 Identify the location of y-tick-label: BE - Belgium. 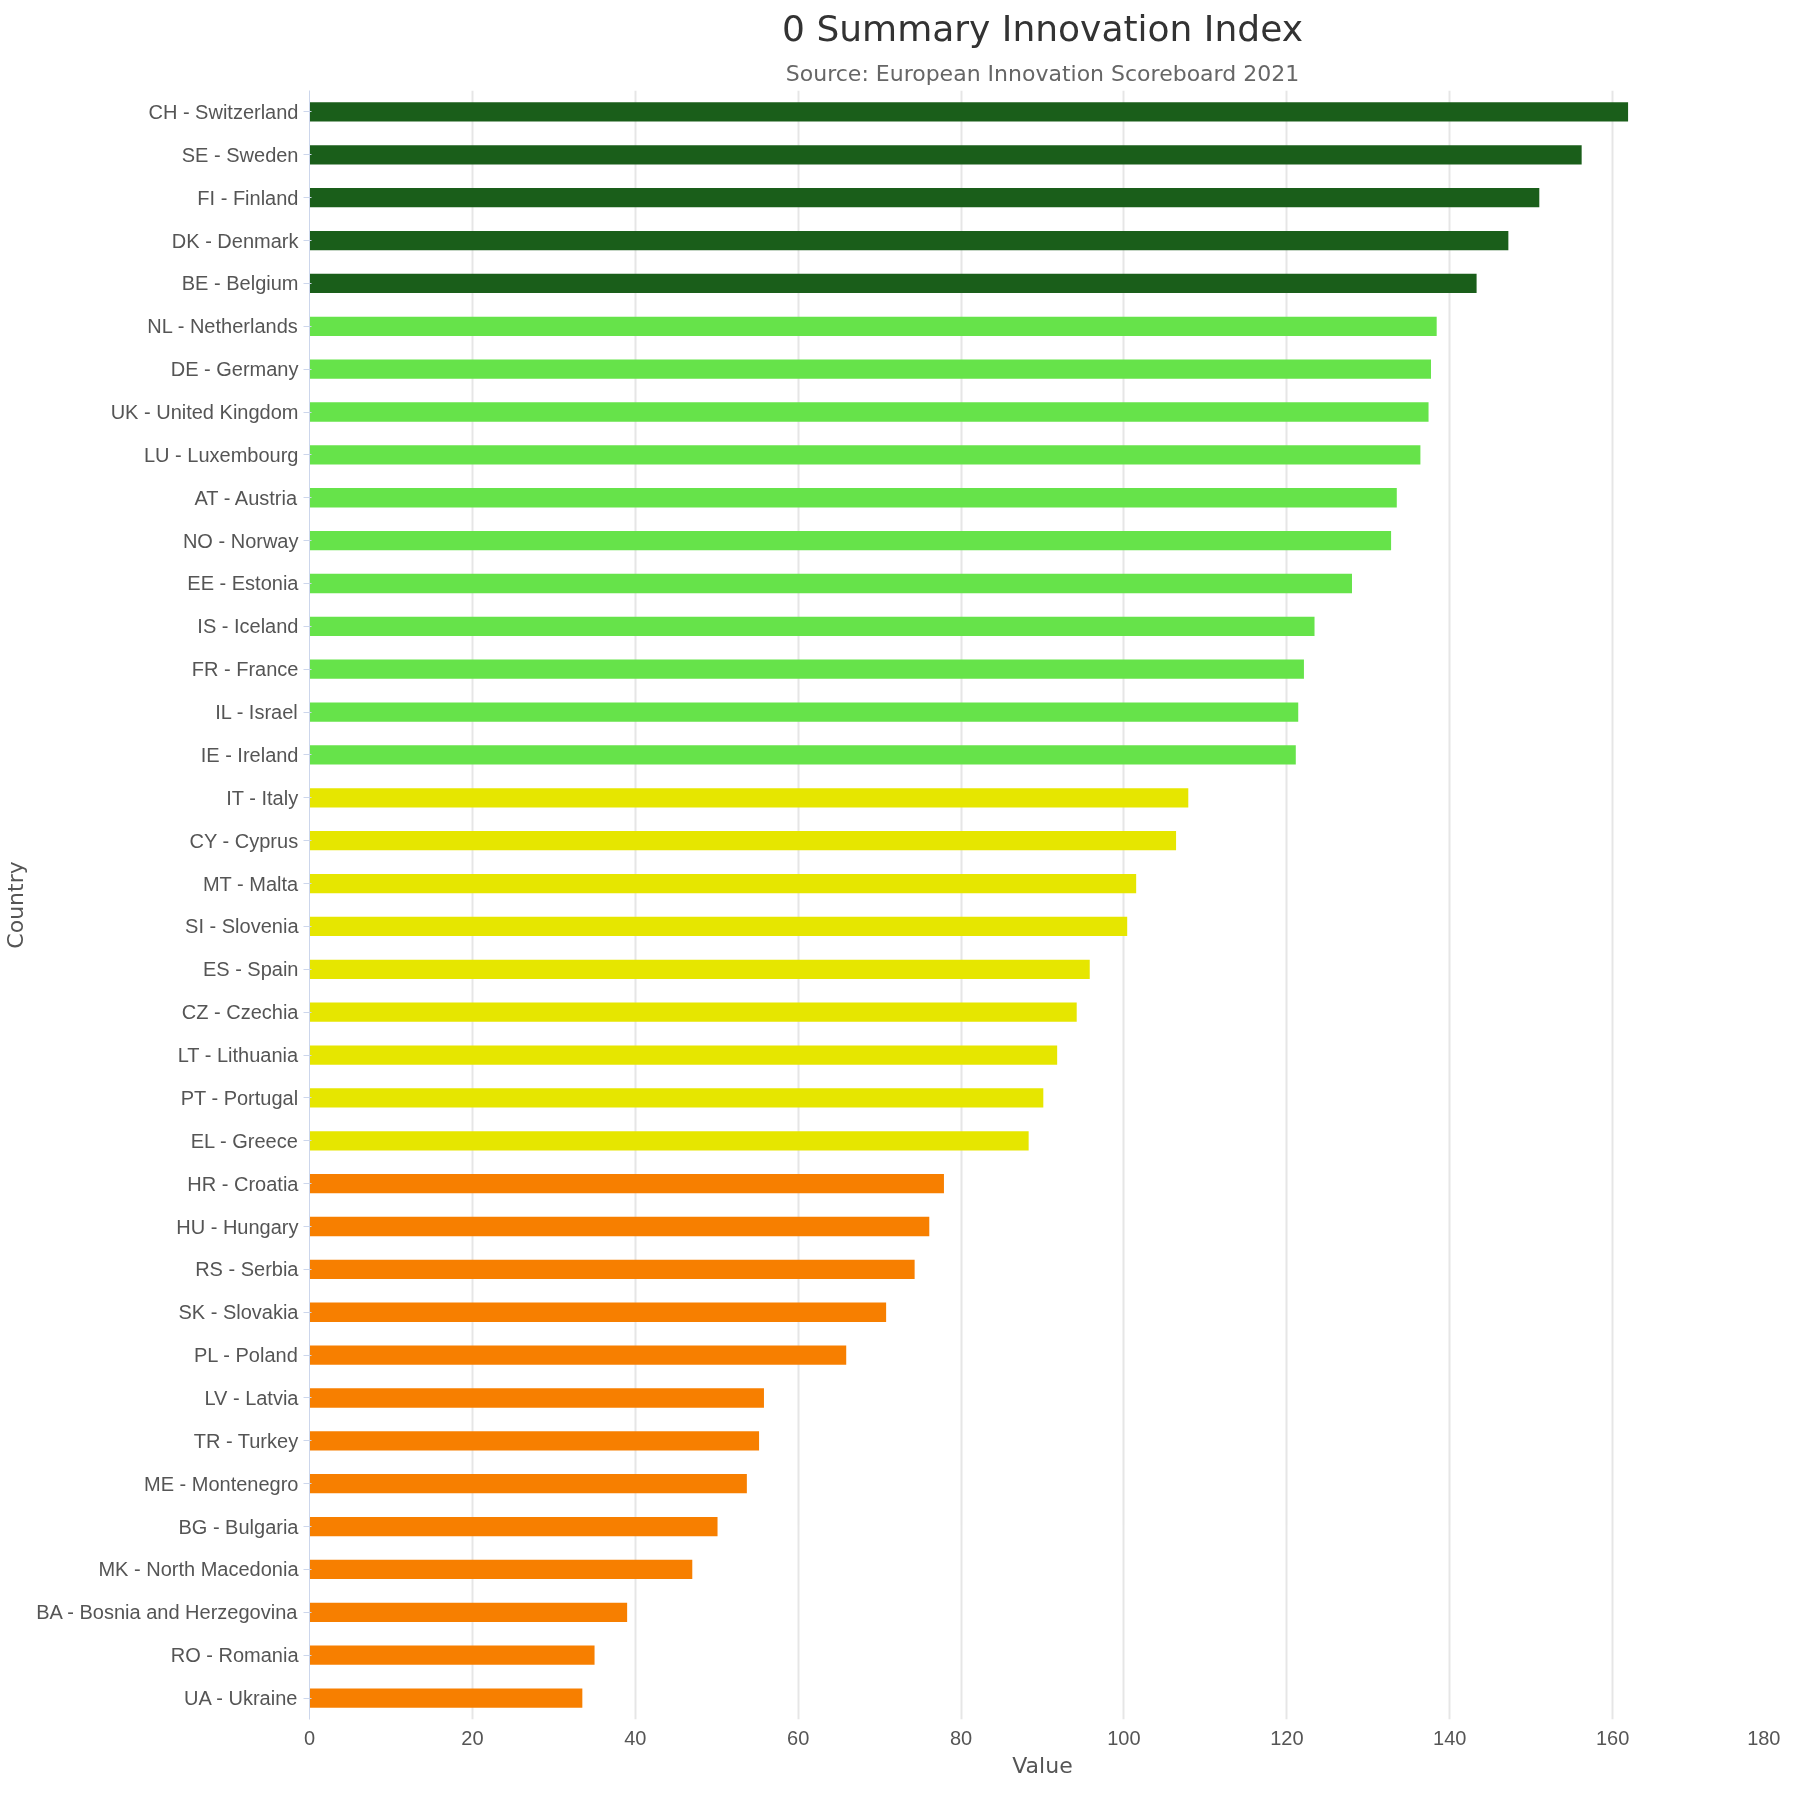
(240, 283).